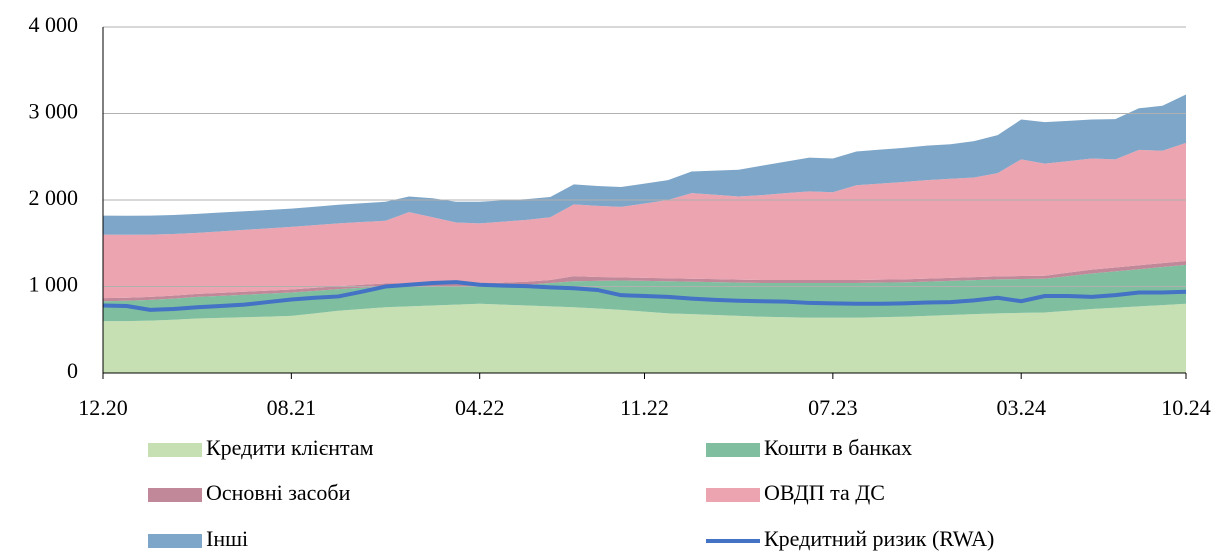 This screenshot has height=558, width=1214. Describe the element at coordinates (103, 407) in the screenshot. I see `x-tick-label: 12.20` at that location.